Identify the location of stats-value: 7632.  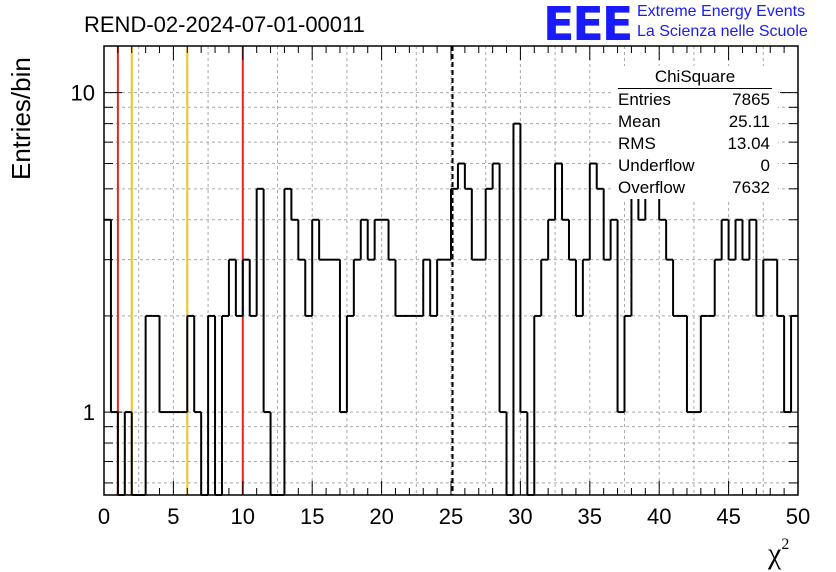
(751, 187).